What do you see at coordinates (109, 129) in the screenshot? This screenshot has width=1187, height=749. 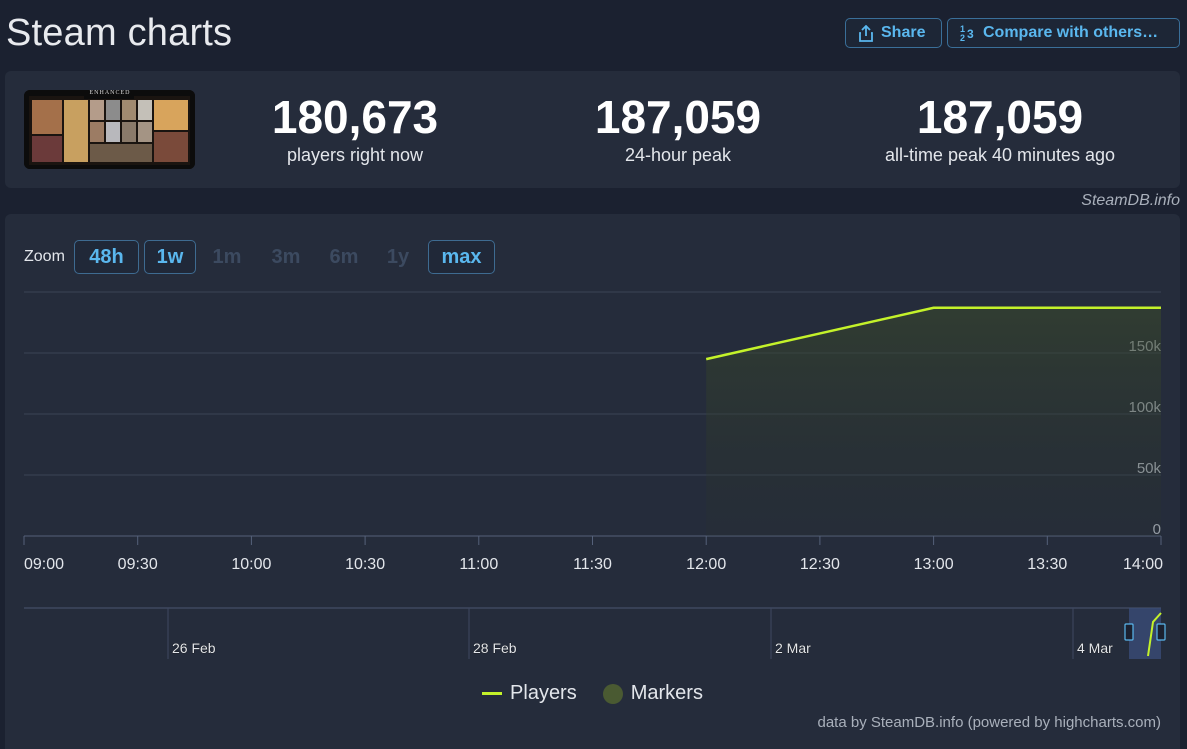 I see `game-thumbnail: ENHANCED` at bounding box center [109, 129].